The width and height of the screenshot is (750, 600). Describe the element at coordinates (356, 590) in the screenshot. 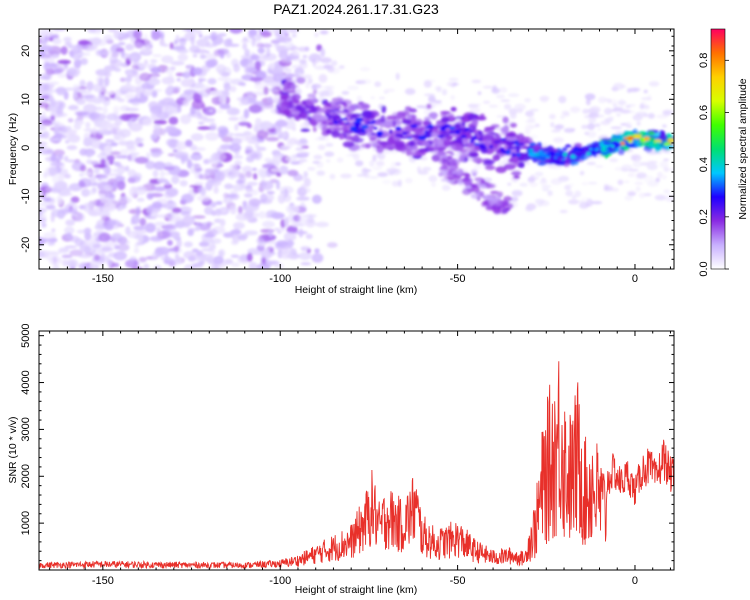

I see `snr-x-axis-label: Height of straight line (km)` at that location.